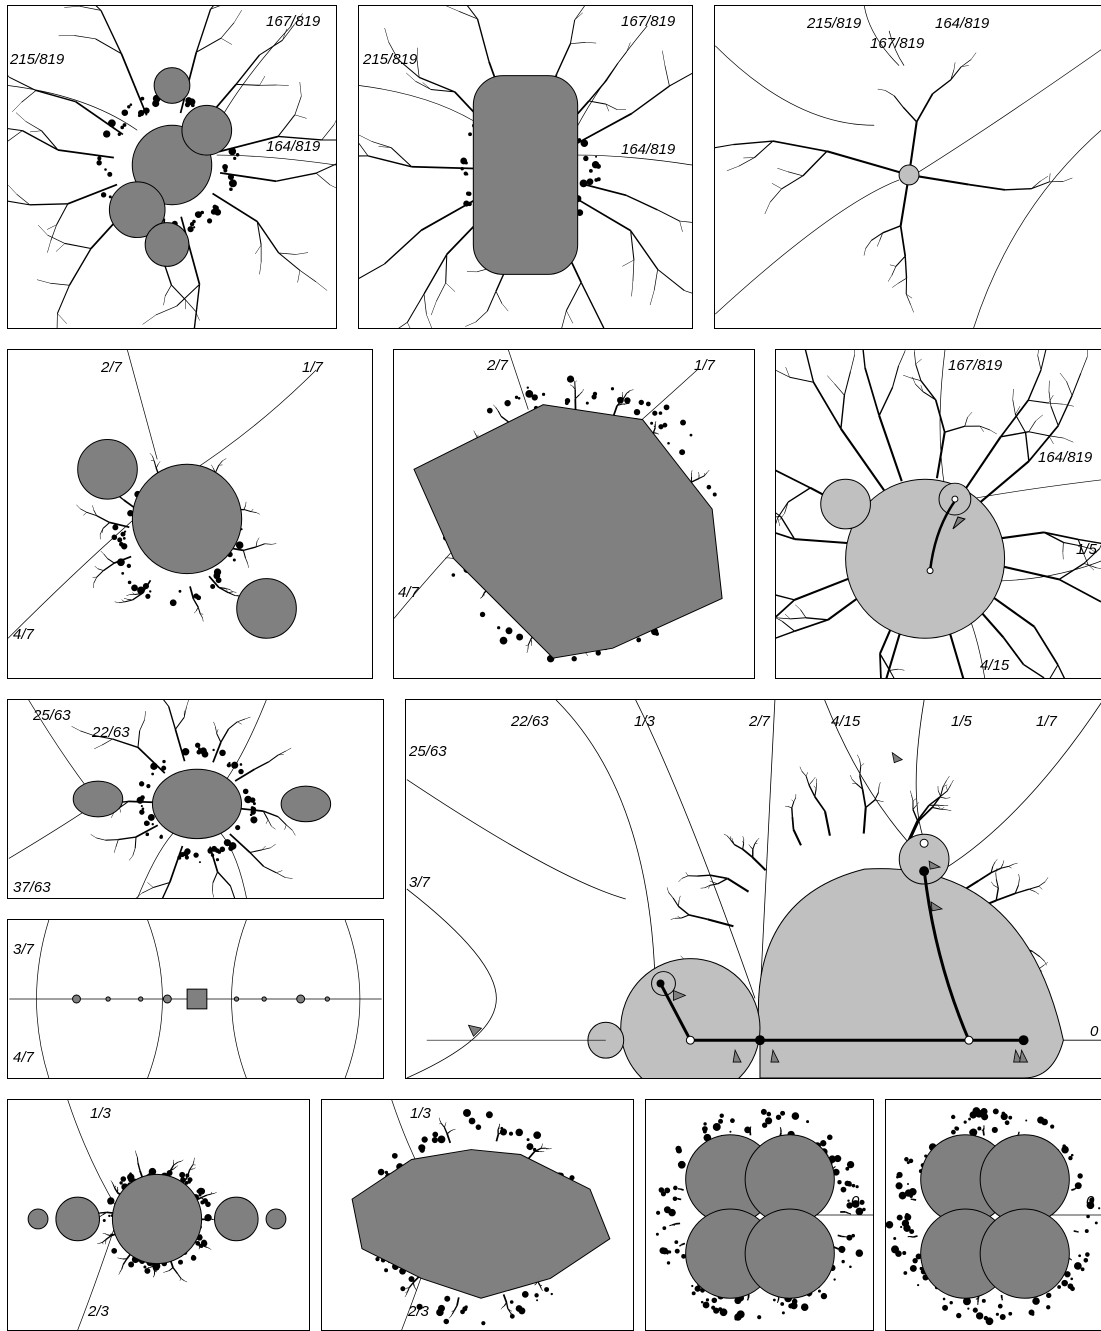  I want to click on panel-13-julia-set: 0, so click(993, 1215).